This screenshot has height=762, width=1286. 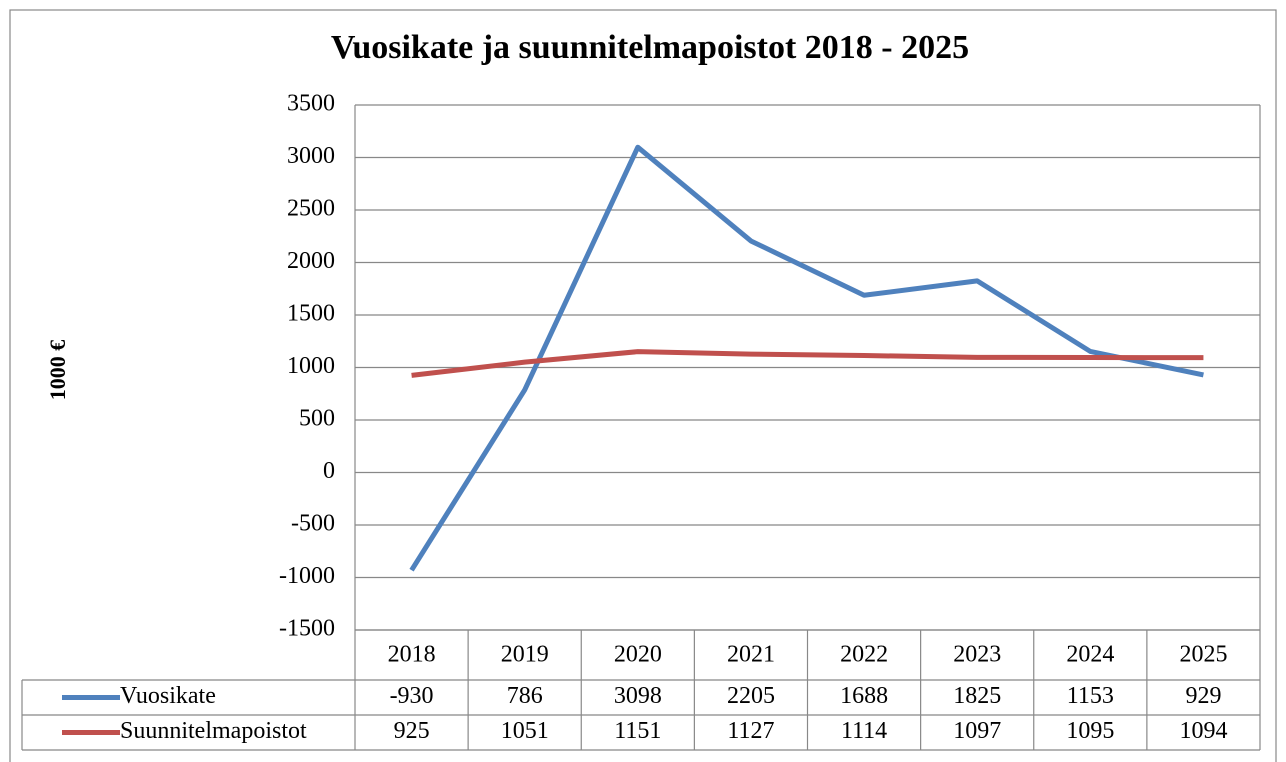 I want to click on y-tick-label: 3000, so click(x=311, y=156).